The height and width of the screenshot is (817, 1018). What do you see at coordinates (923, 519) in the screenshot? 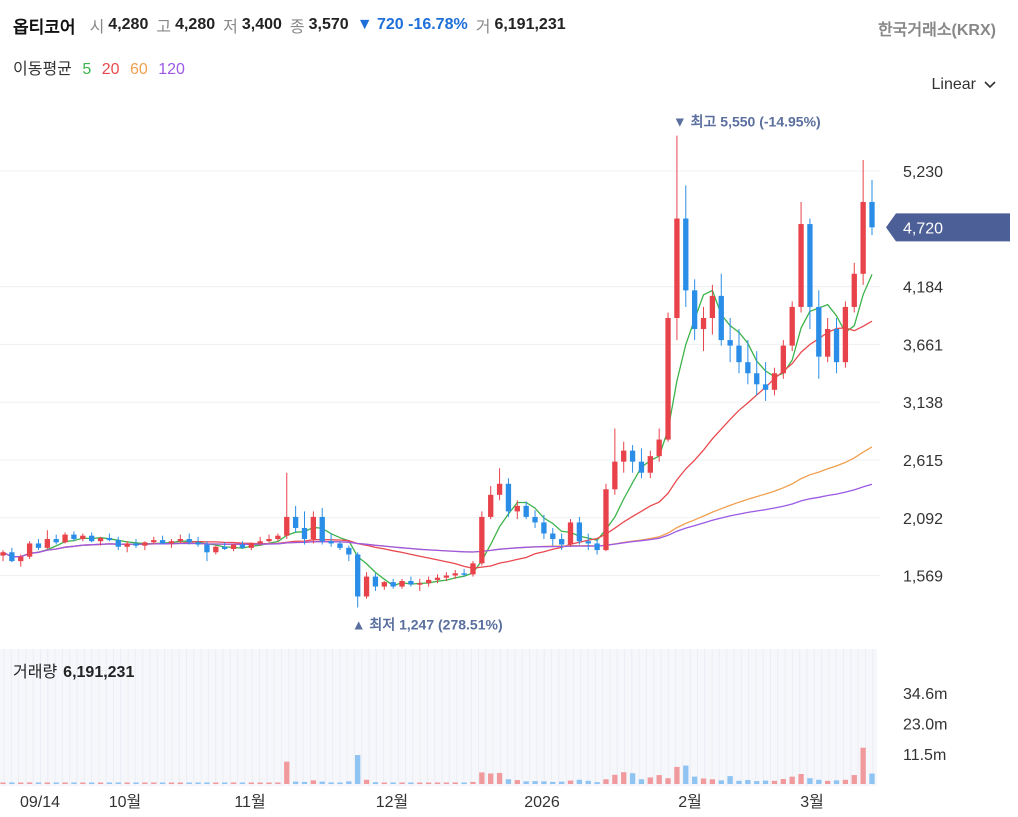
I see `price-tick-label: 2,092` at bounding box center [923, 519].